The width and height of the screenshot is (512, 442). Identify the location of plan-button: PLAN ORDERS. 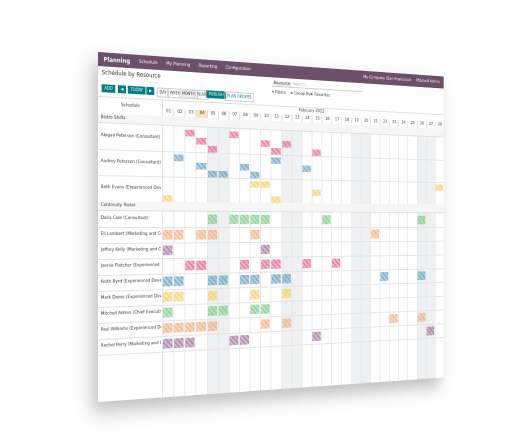
(239, 97).